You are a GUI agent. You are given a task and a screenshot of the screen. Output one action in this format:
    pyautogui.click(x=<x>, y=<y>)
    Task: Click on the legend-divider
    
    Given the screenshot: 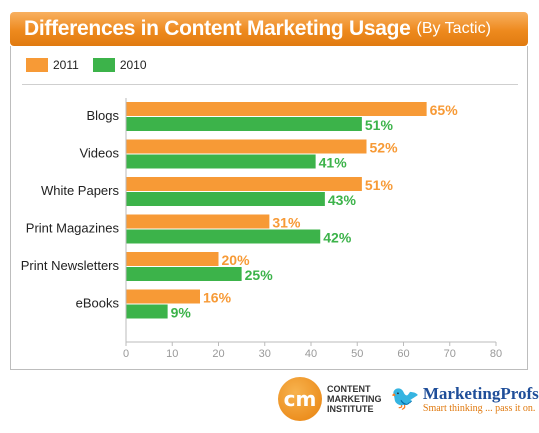 What is the action you would take?
    pyautogui.click(x=270, y=84)
    